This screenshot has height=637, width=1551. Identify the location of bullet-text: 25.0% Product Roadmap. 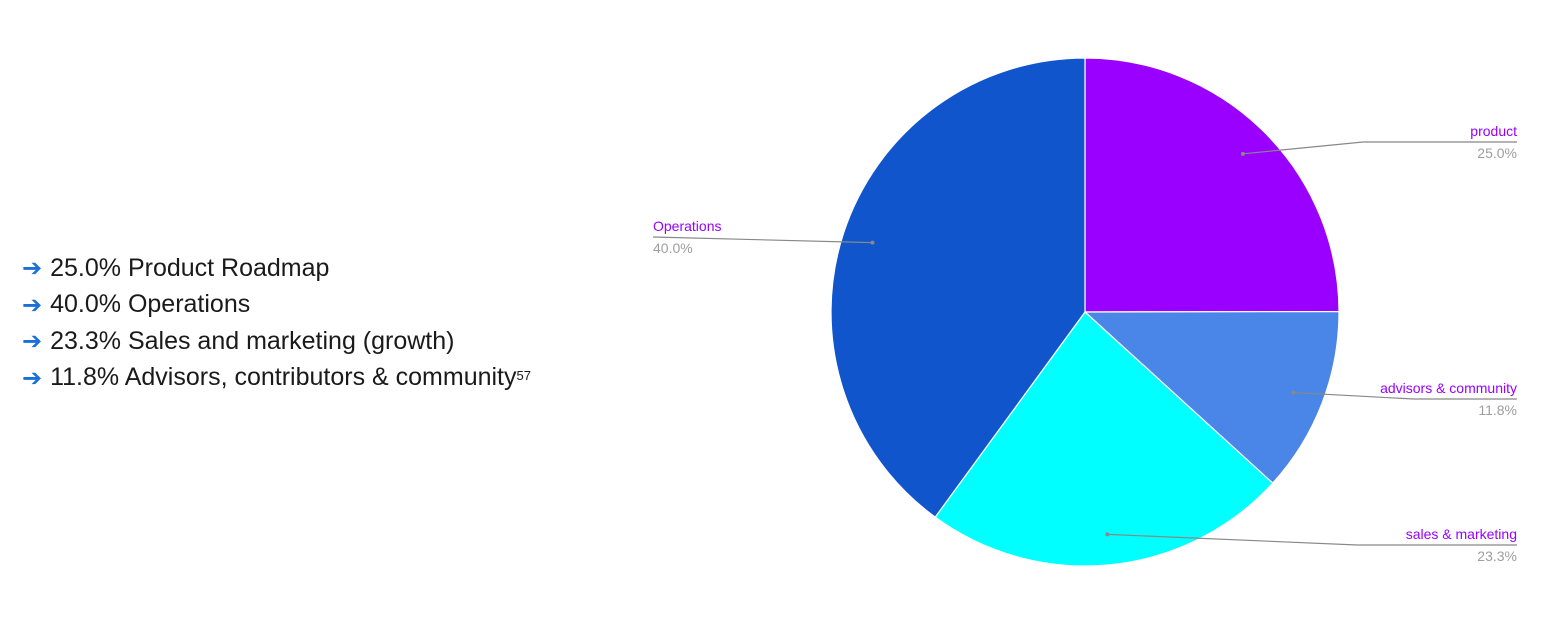
(190, 267).